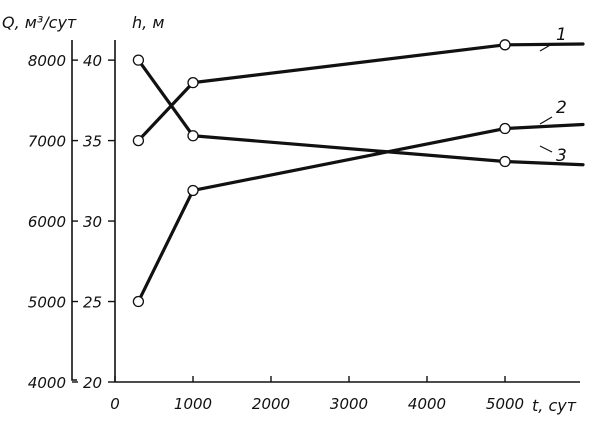  Describe the element at coordinates (349, 404) in the screenshot. I see `x-tick-label: 3000` at that location.